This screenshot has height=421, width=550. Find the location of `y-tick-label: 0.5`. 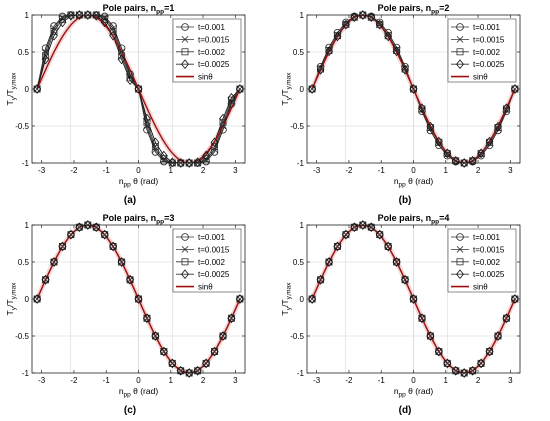

y-tick-label: 0.5 is located at coordinates (299, 262).